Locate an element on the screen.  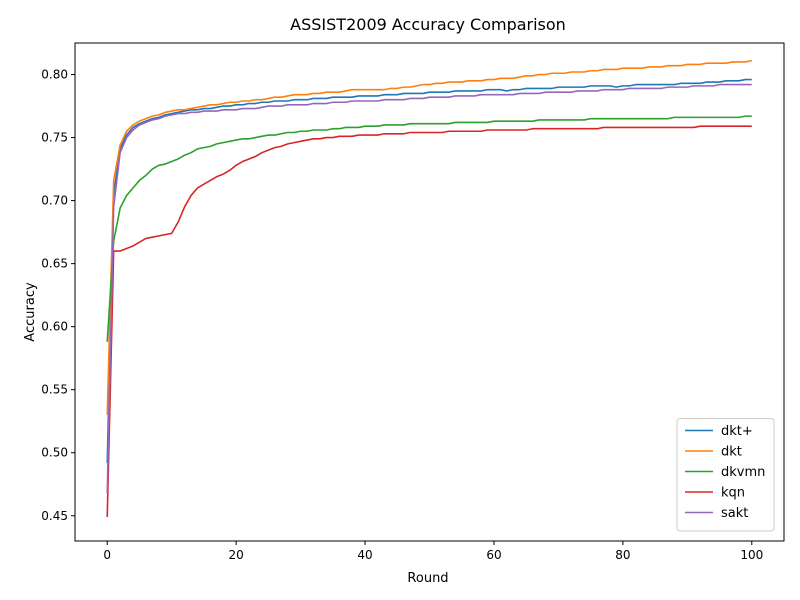
x-tick-label: 20 is located at coordinates (235, 555).